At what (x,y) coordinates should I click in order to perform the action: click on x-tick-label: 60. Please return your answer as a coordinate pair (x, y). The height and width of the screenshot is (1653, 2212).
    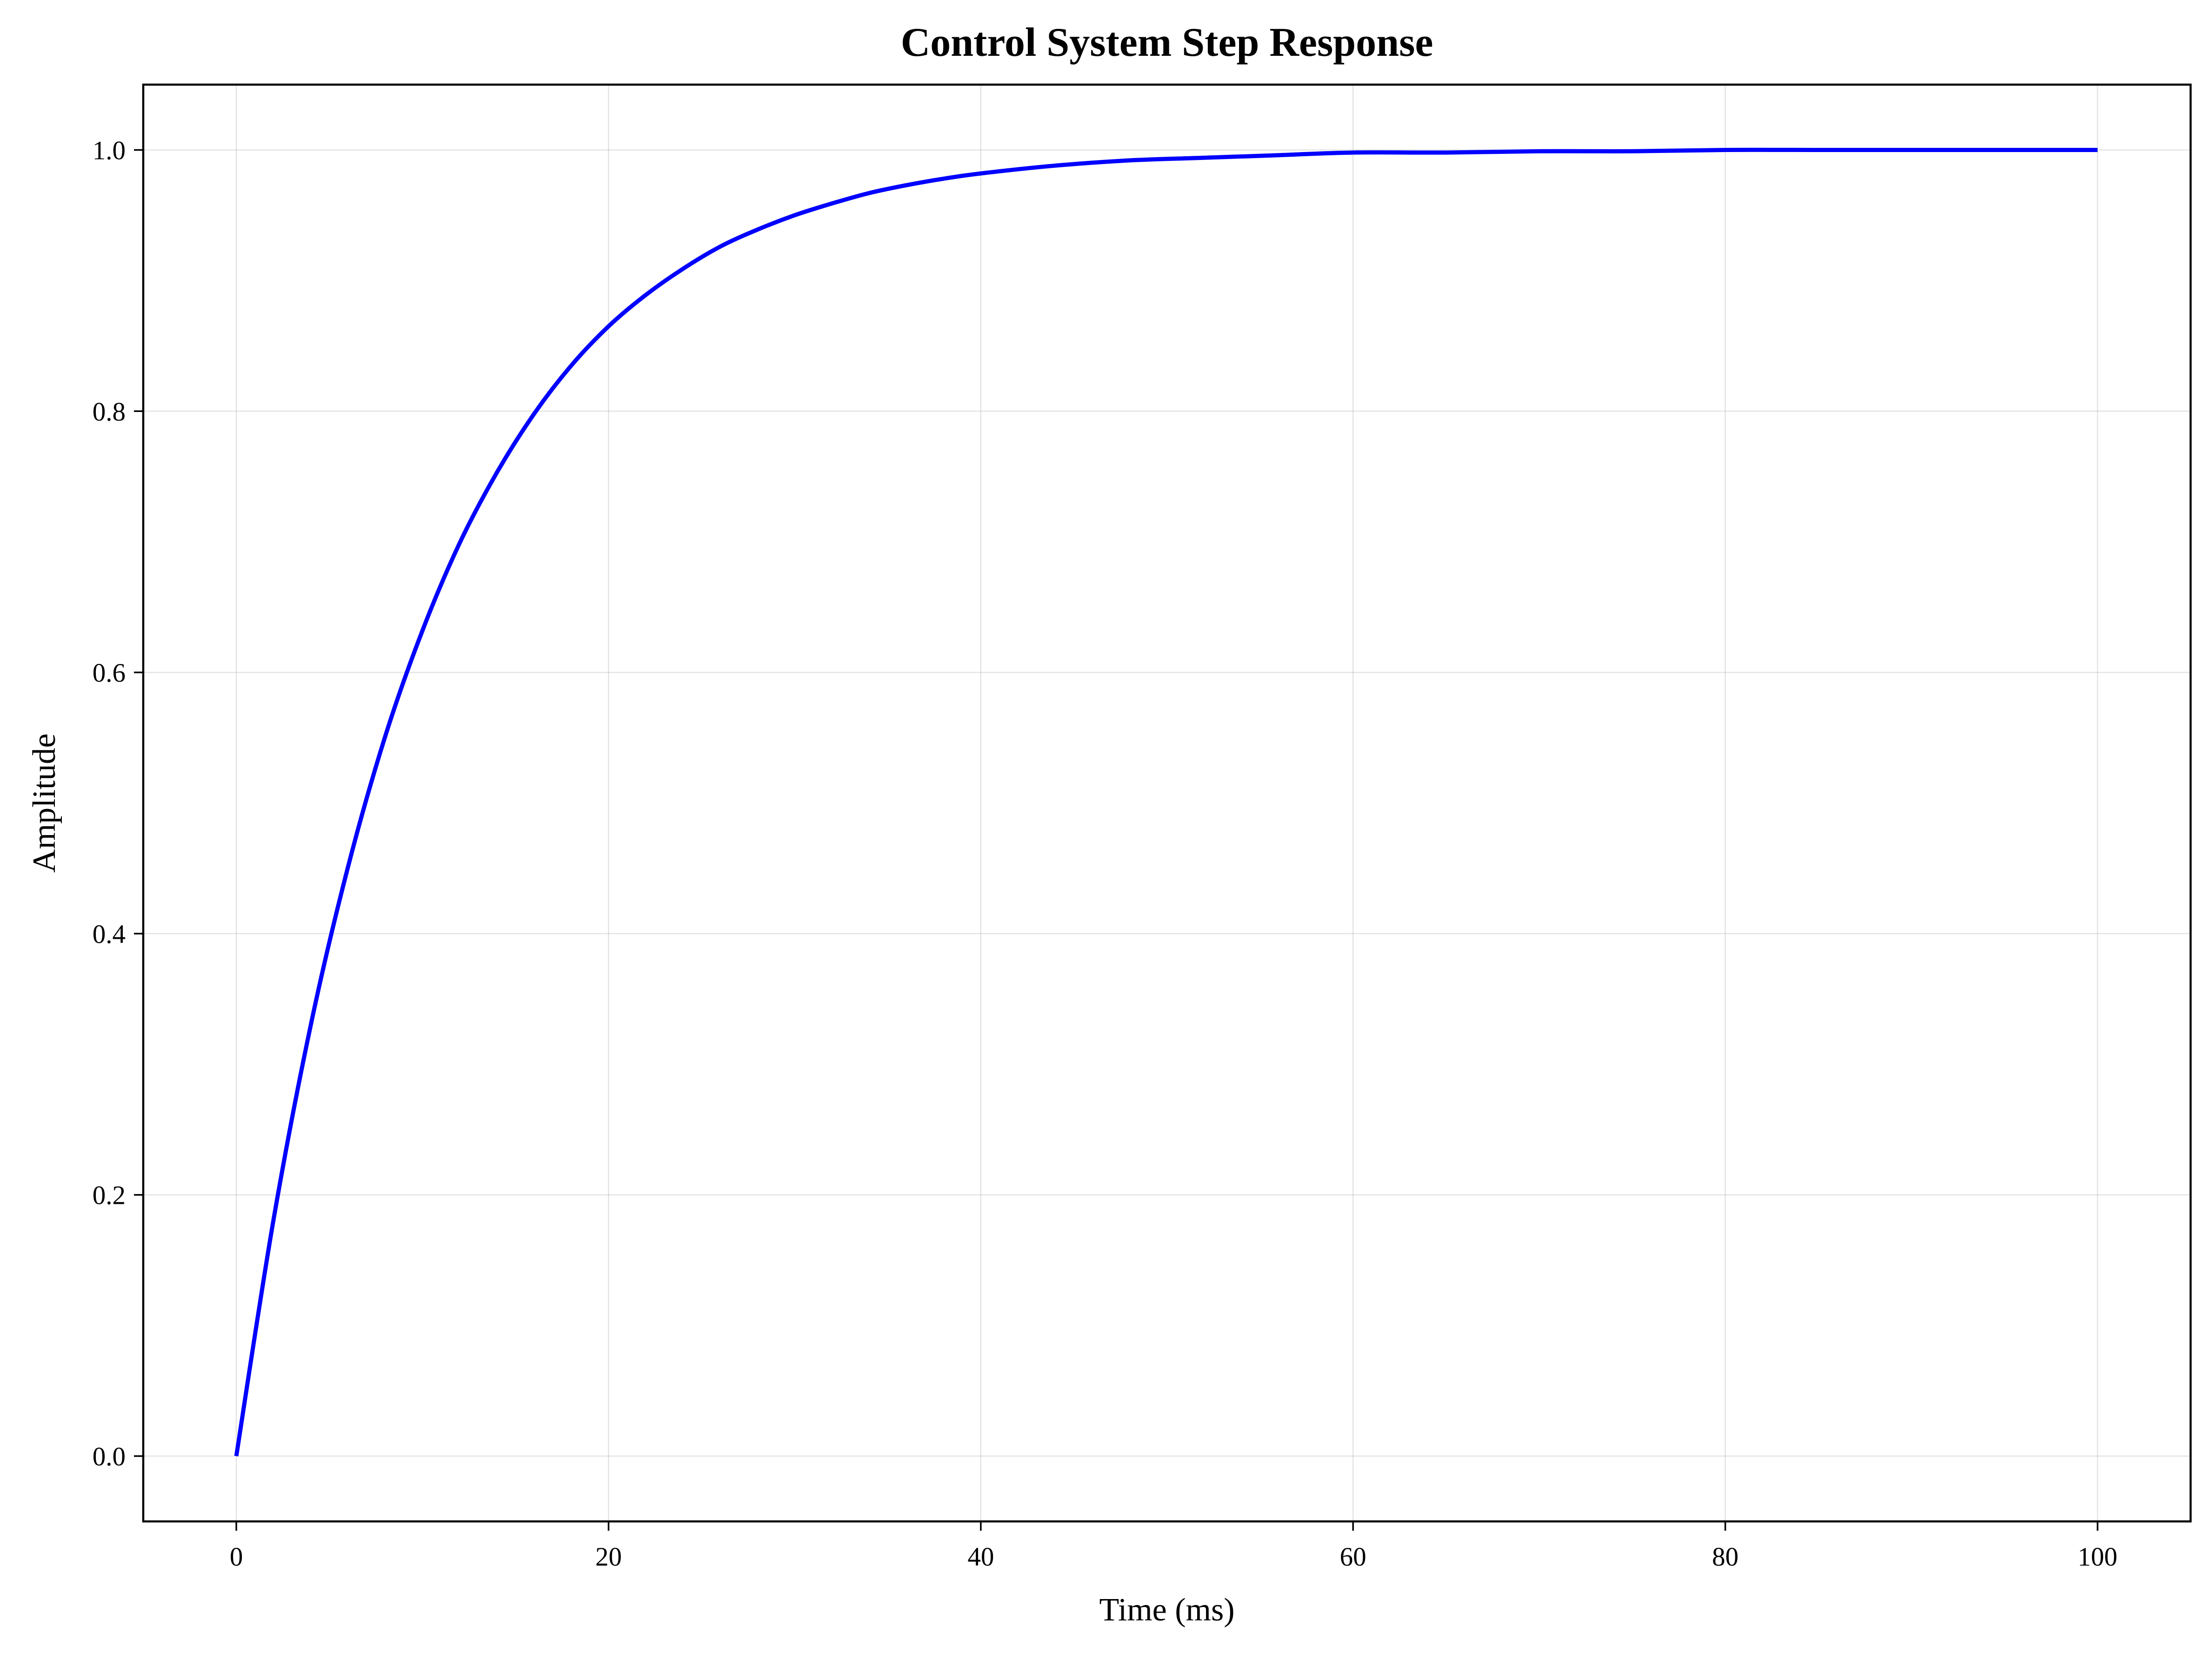
    Looking at the image, I should click on (1353, 1557).